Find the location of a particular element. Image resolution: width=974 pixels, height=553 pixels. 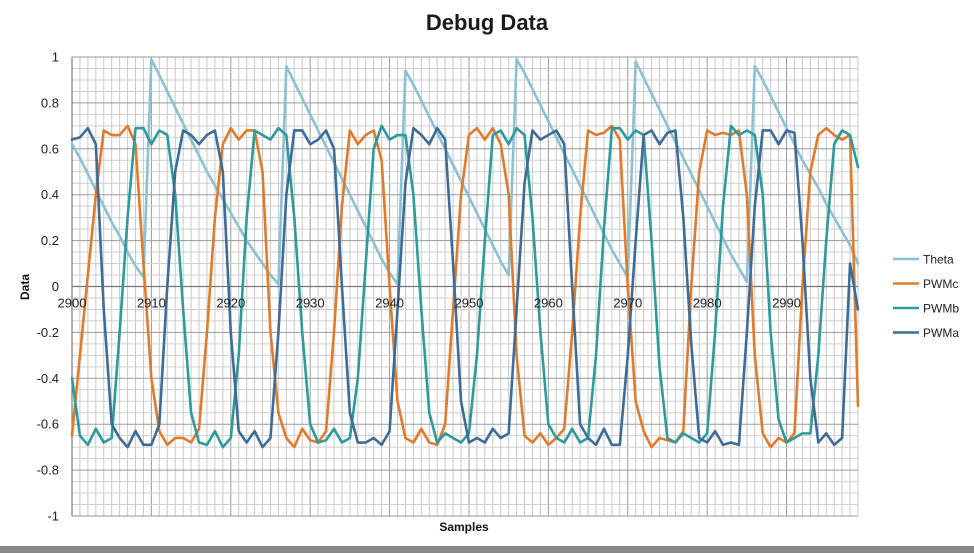

x-tick-label: 2970 is located at coordinates (627, 303).